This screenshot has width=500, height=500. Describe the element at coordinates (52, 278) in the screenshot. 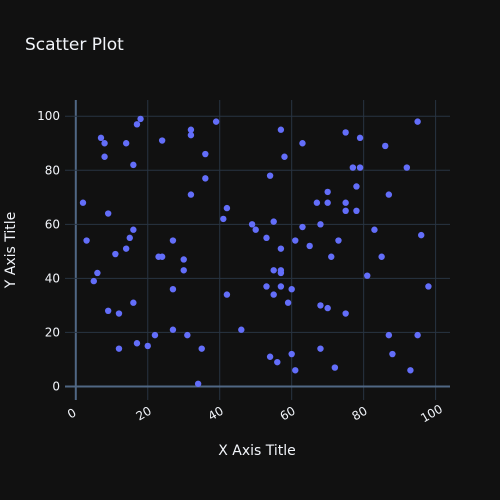

I see `y-tick-label: 40` at that location.